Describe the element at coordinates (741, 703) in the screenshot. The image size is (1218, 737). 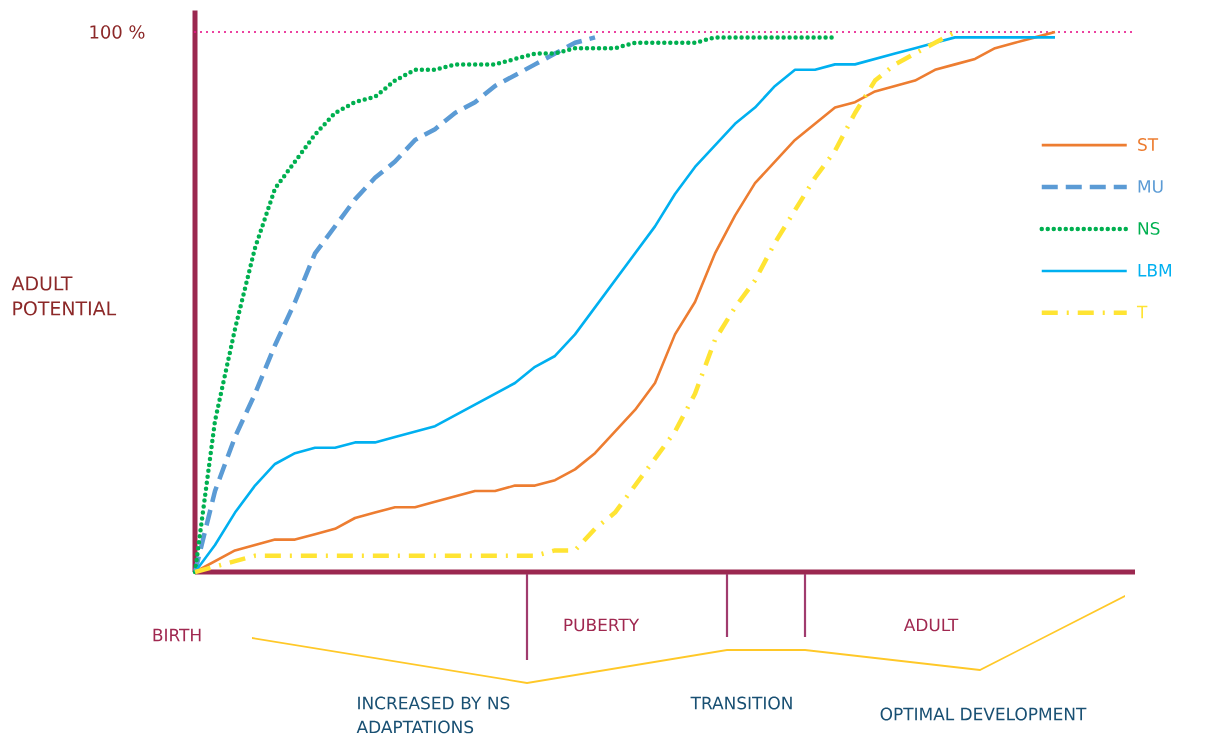
I see `text: TRANSITION` at that location.